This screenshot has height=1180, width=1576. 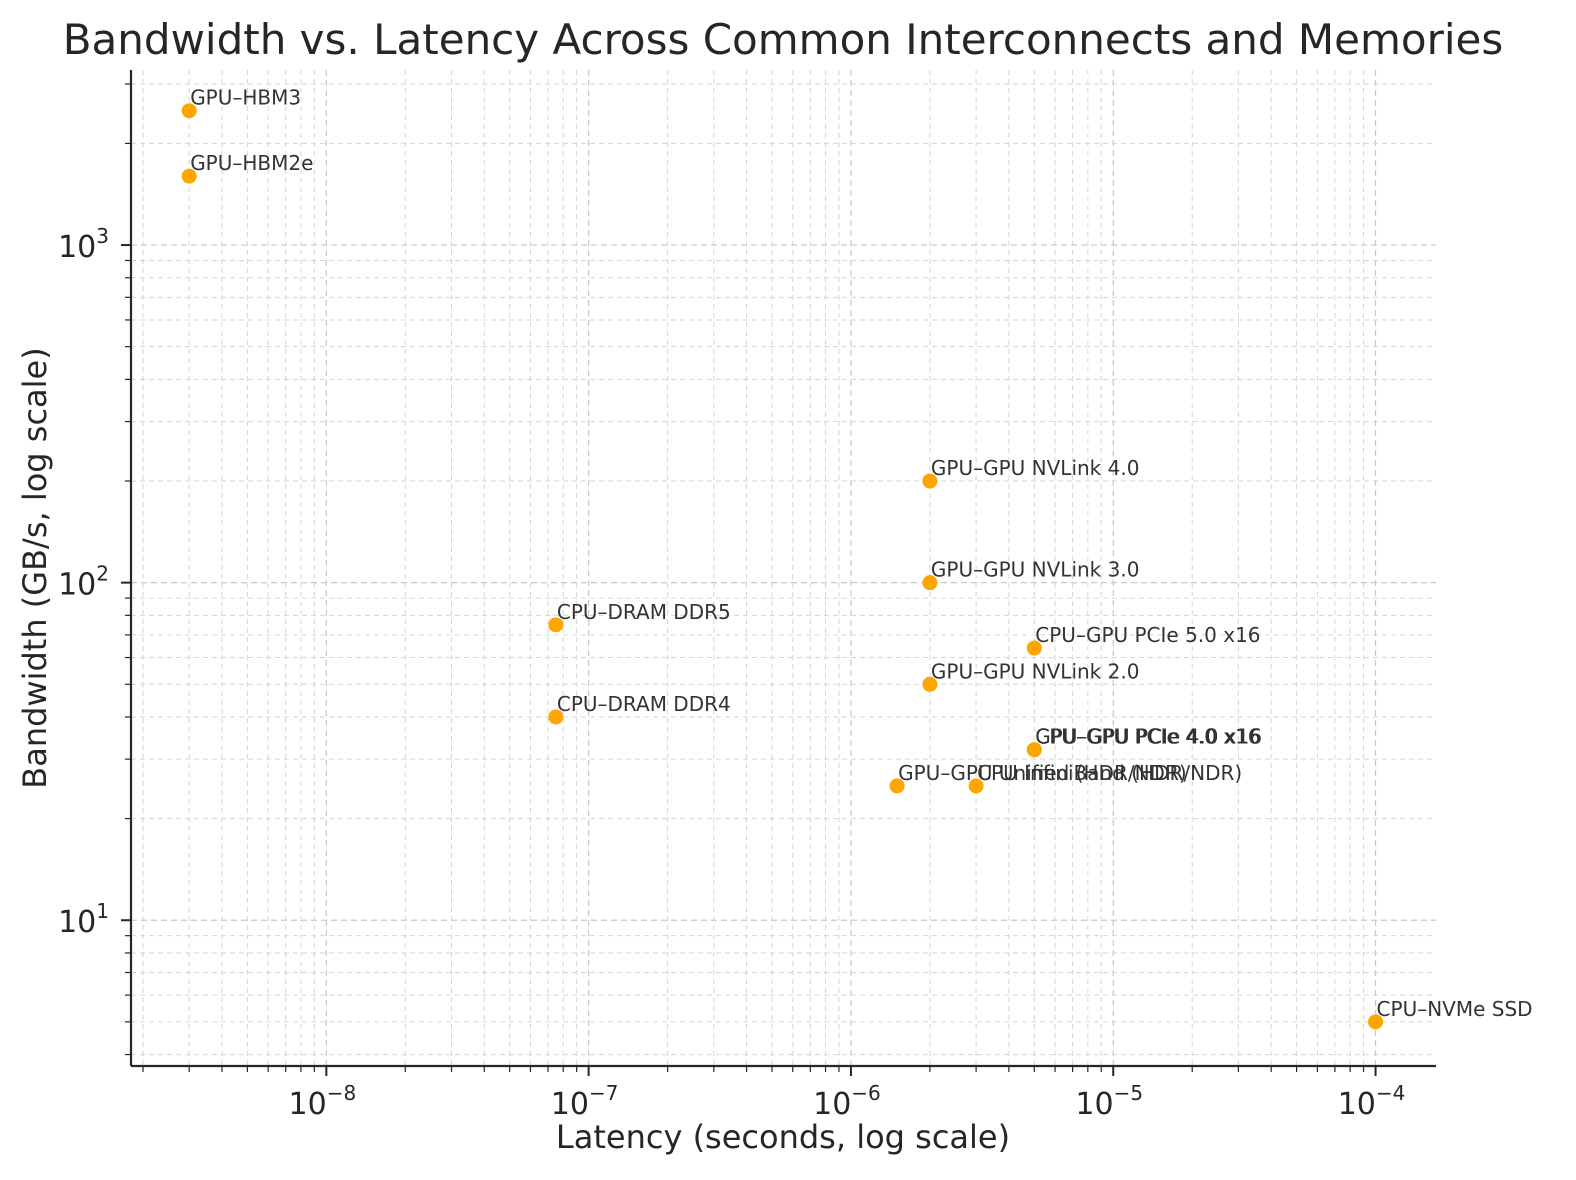 I want to click on y-tick-label: 10², so click(x=83, y=582).